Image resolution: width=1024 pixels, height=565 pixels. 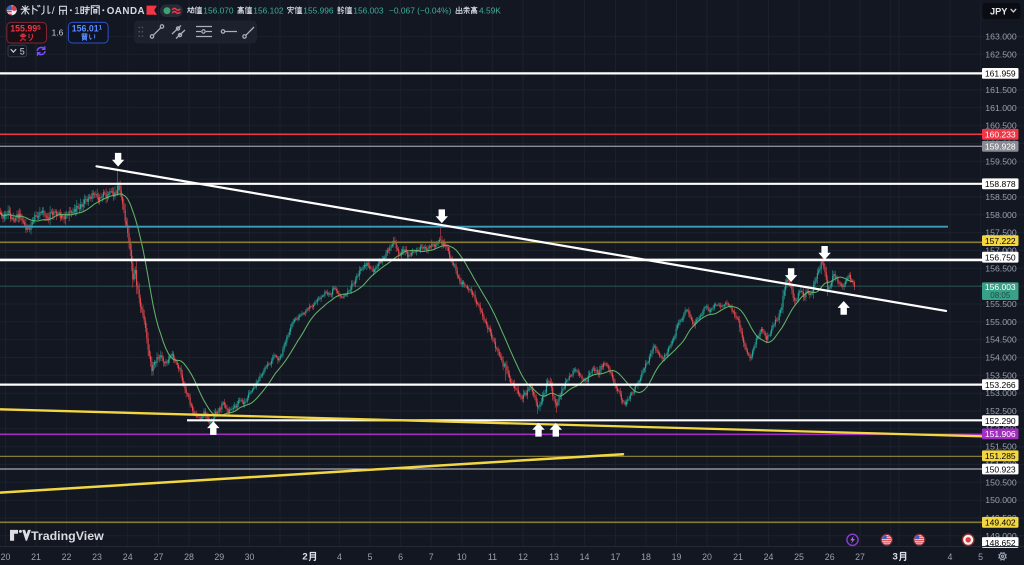 I want to click on svg-text: 6, so click(x=400, y=557).